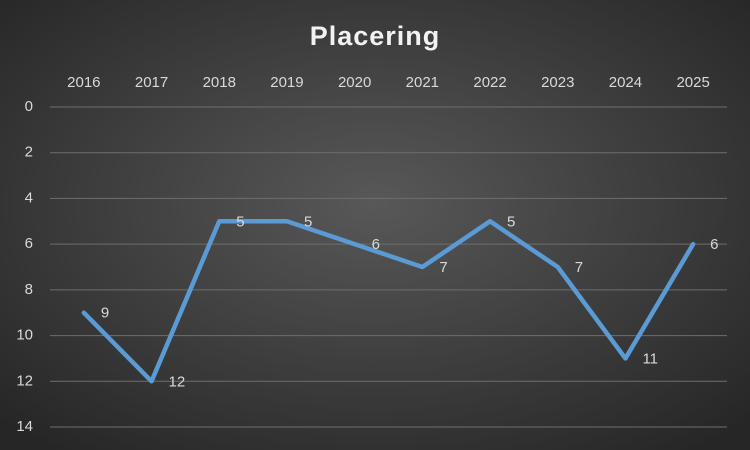 The width and height of the screenshot is (750, 450). I want to click on x-tick-label: 2021, so click(422, 82).